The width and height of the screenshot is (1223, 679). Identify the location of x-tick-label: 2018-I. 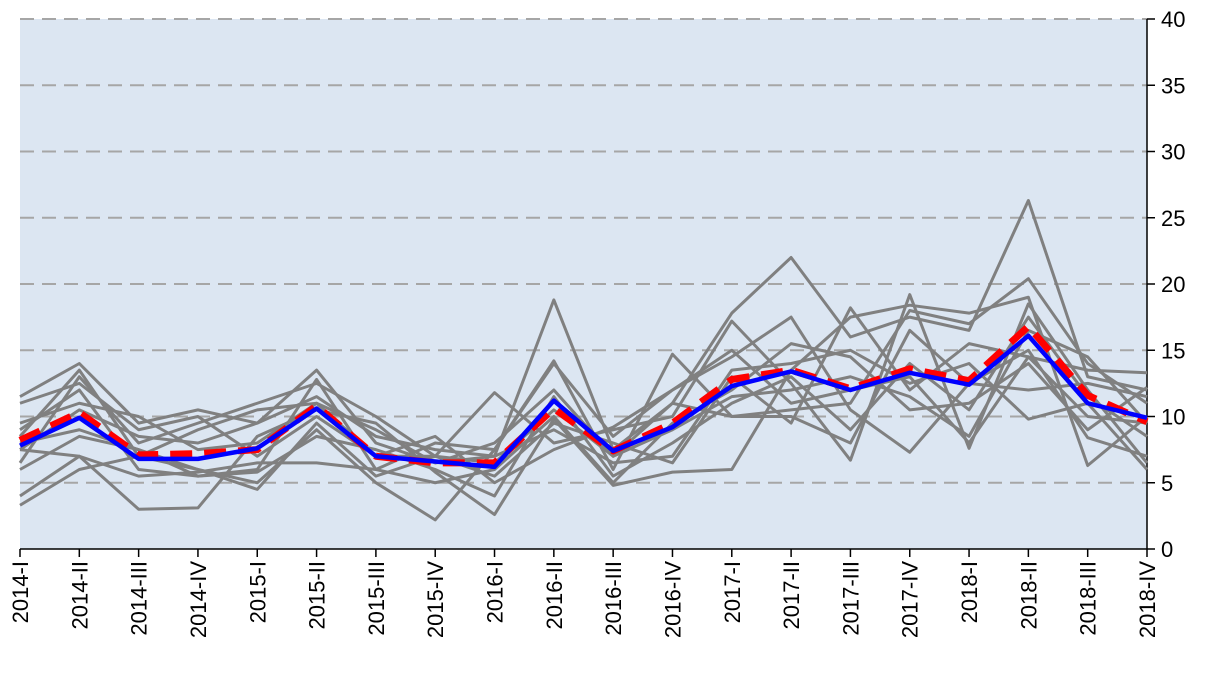
(969, 592).